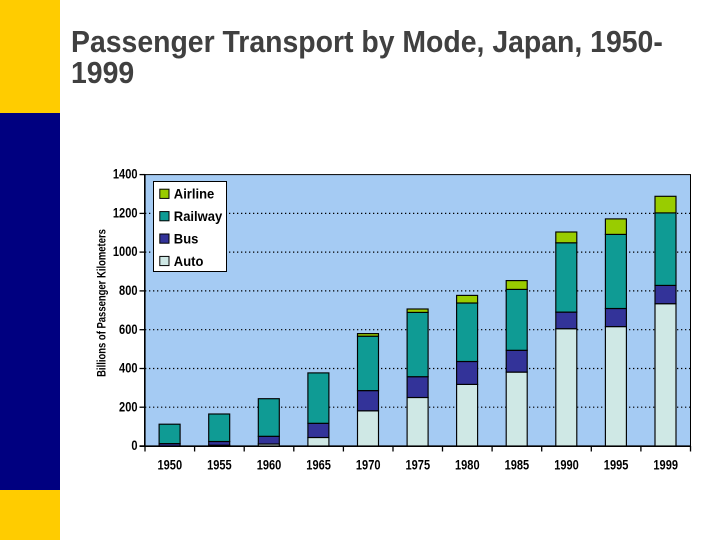 The height and width of the screenshot is (540, 720). I want to click on svg-text: Auto, so click(189, 261).